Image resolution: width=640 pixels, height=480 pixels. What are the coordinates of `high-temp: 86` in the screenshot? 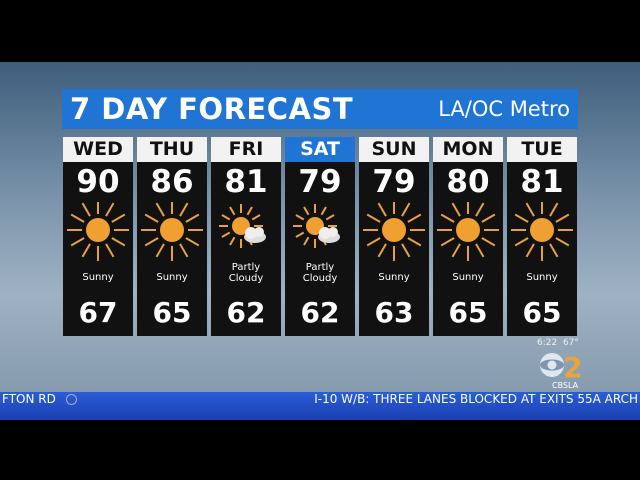 It's located at (172, 182).